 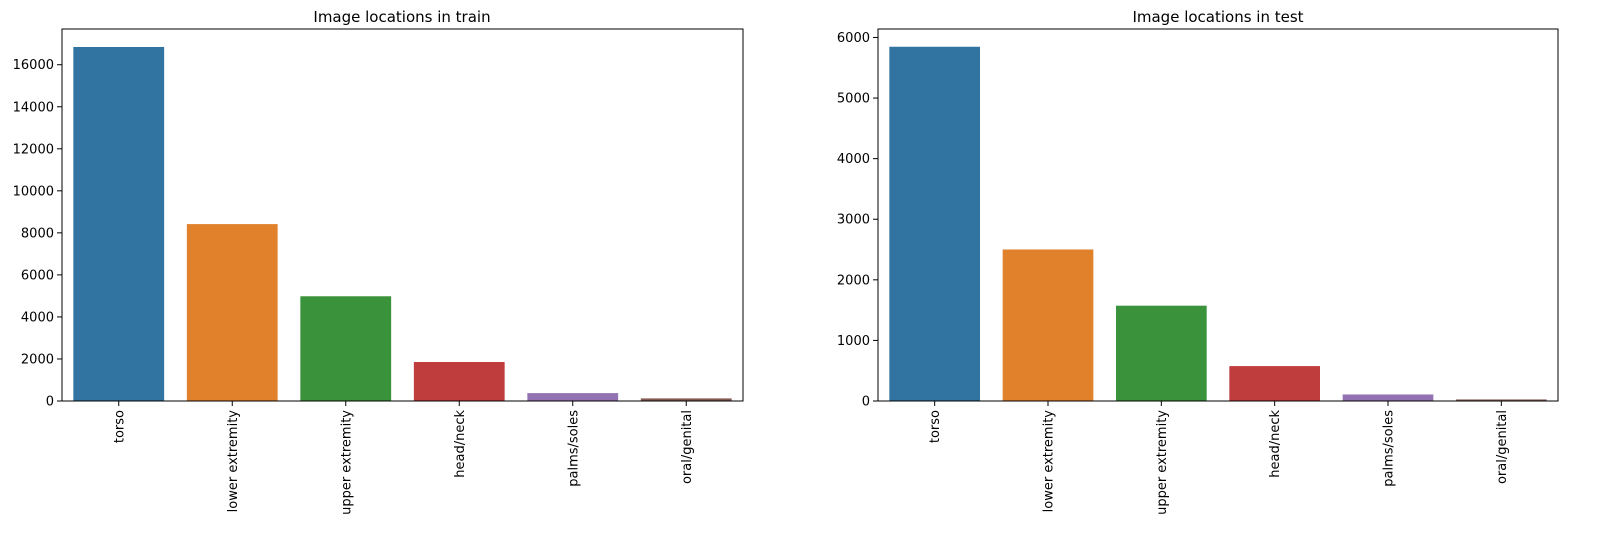 What do you see at coordinates (33, 107) in the screenshot?
I see `y-tick-label: 14000` at bounding box center [33, 107].